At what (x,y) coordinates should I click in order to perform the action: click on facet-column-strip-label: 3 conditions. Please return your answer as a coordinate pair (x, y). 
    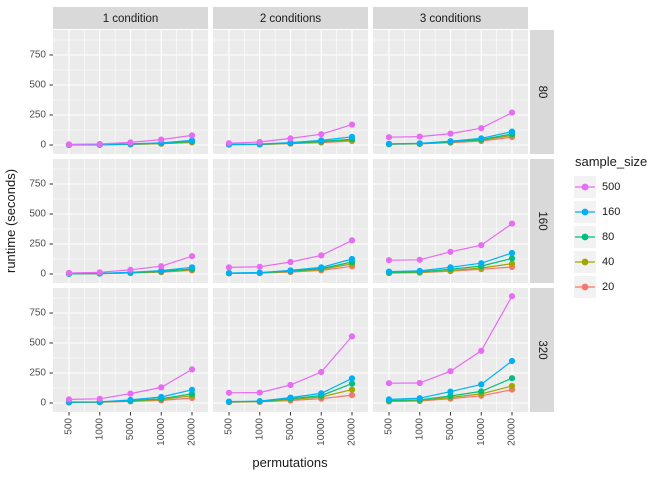
    Looking at the image, I should click on (451, 19).